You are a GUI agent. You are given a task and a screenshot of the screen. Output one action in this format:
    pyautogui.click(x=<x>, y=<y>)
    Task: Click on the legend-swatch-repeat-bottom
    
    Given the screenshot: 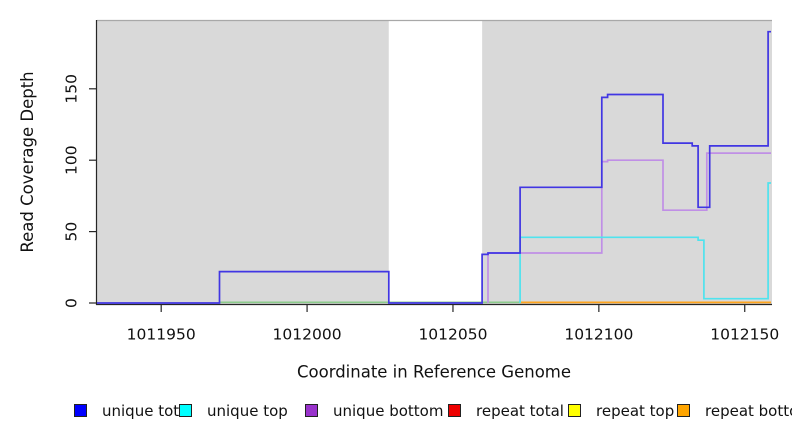 What is the action you would take?
    pyautogui.click(x=683, y=410)
    